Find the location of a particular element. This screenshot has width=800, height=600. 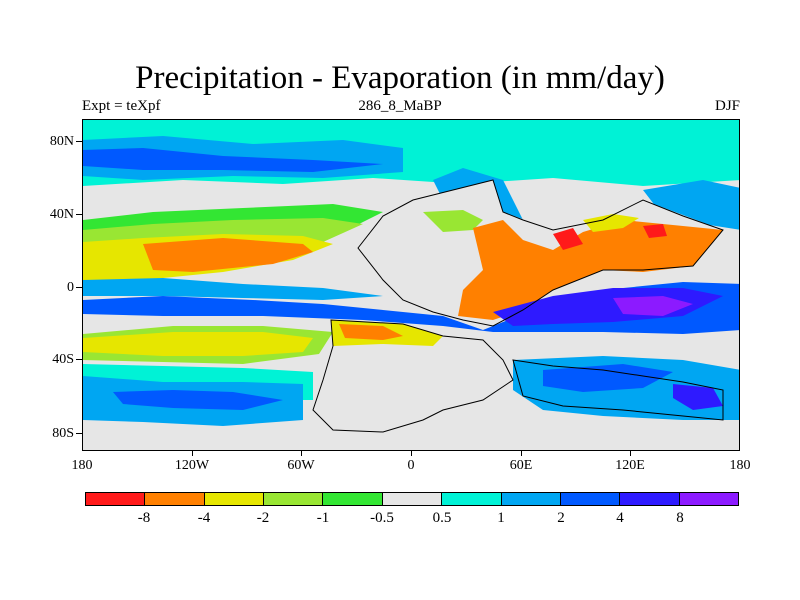

region-north-subtropics-orange is located at coordinates (228, 255).